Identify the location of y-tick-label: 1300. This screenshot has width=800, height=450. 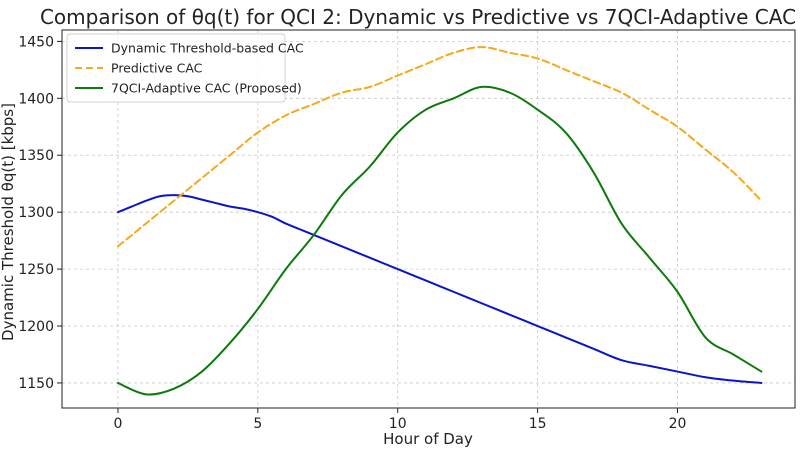
(36, 213).